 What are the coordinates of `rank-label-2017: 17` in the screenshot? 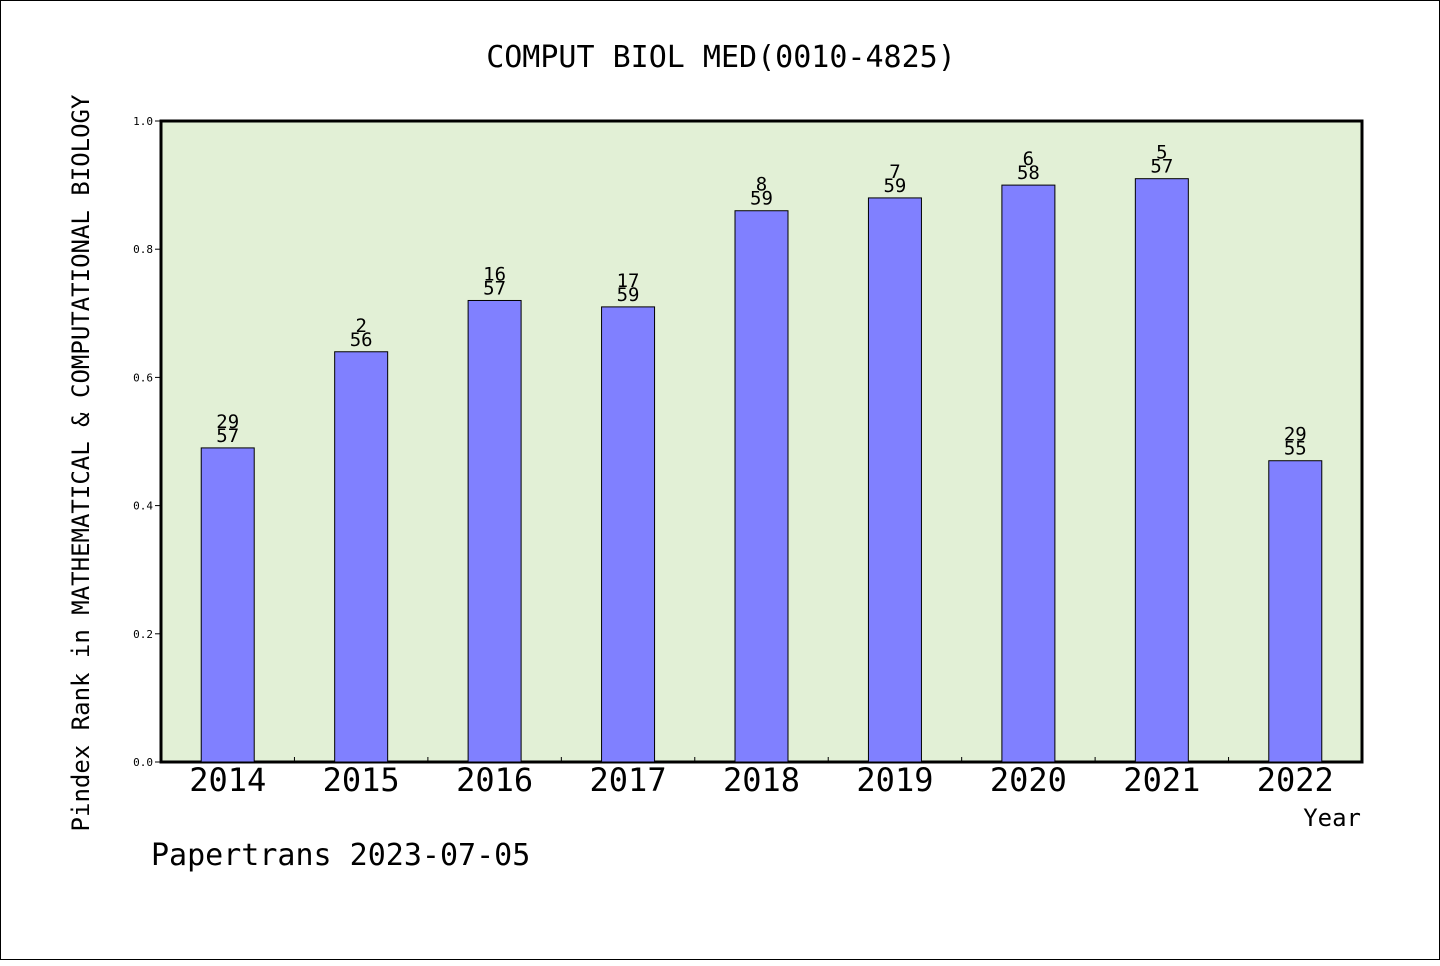 It's located at (628, 281).